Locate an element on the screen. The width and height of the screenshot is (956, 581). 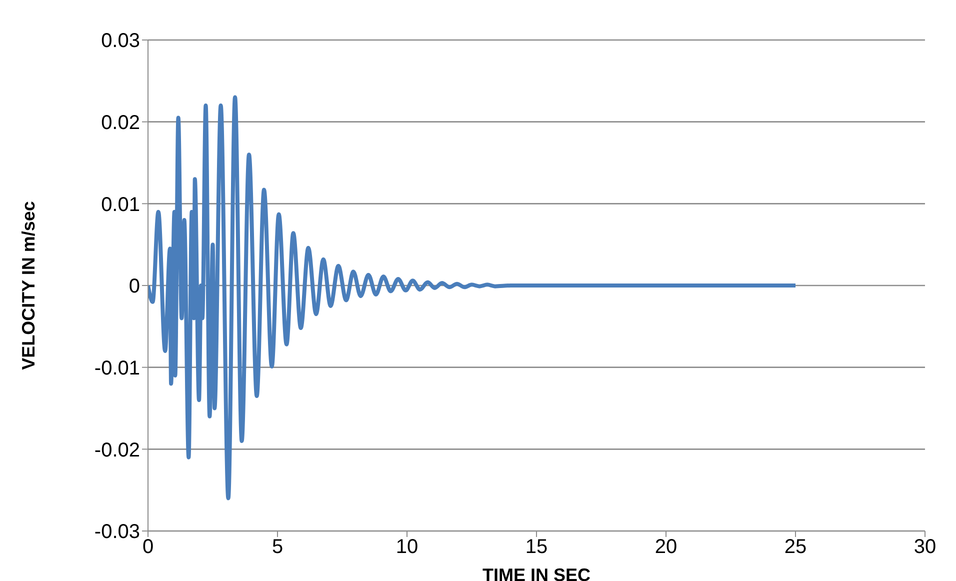
y-tick-label: -0.01 is located at coordinates (117, 368).